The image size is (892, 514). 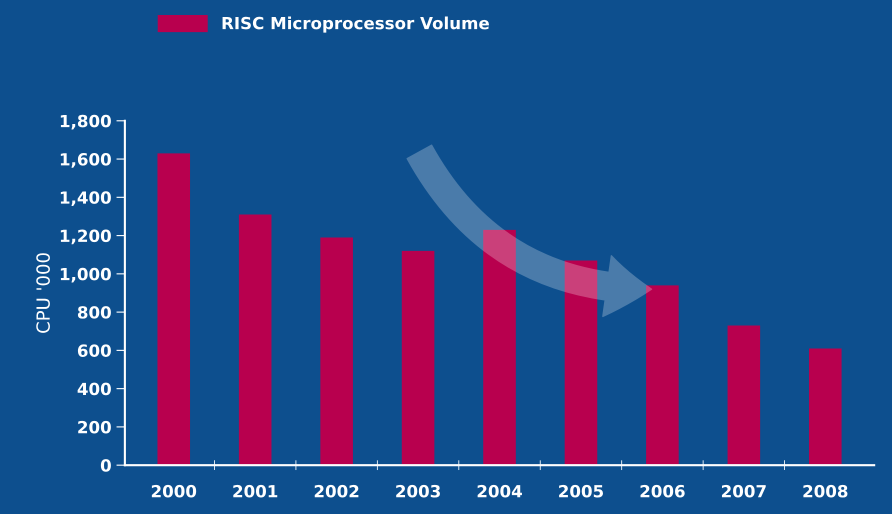 I want to click on x-tick-label: 2001, so click(x=255, y=491).